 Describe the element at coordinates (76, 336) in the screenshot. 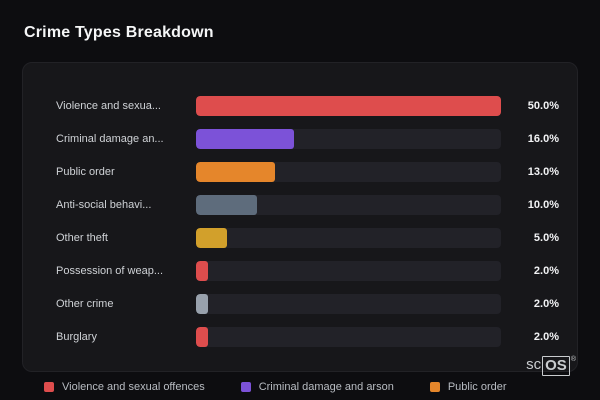

I see `category-label: Burglary` at that location.